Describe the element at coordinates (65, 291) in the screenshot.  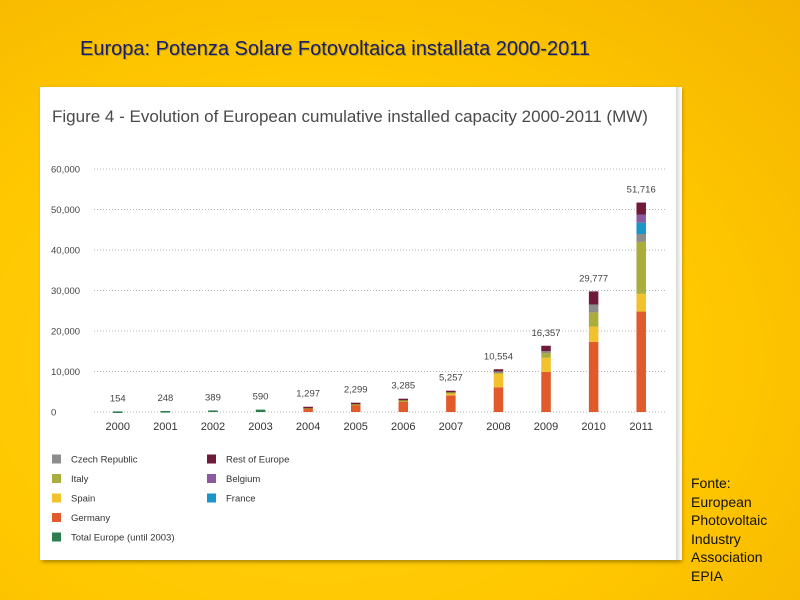
I see `y-tick-label: 30,000` at that location.